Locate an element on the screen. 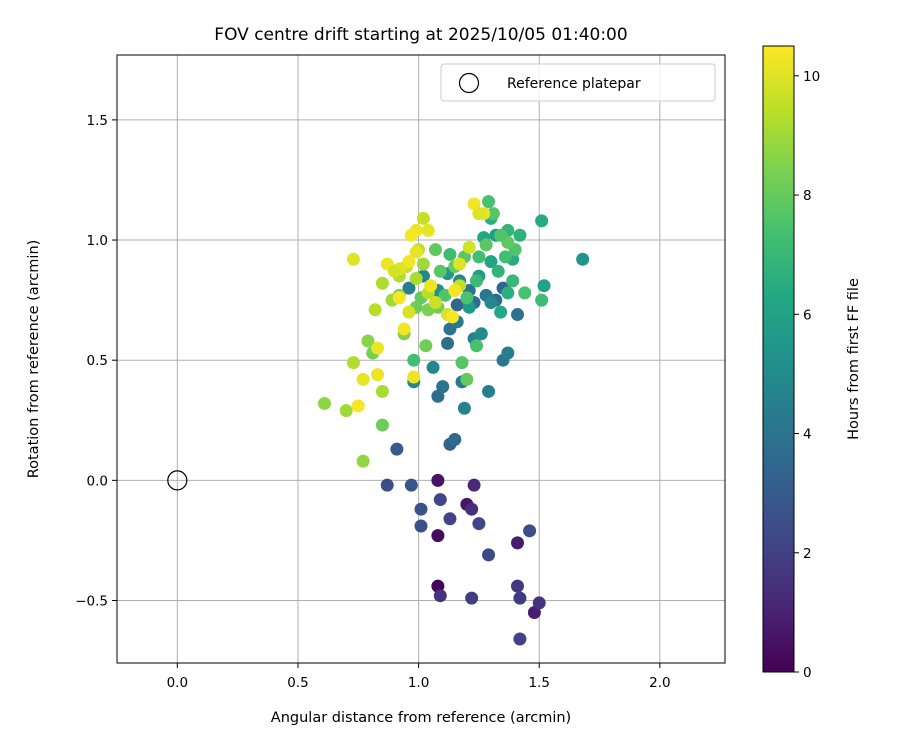 This screenshot has height=750, width=900. colorbar-tick-label: 4 is located at coordinates (807, 435).